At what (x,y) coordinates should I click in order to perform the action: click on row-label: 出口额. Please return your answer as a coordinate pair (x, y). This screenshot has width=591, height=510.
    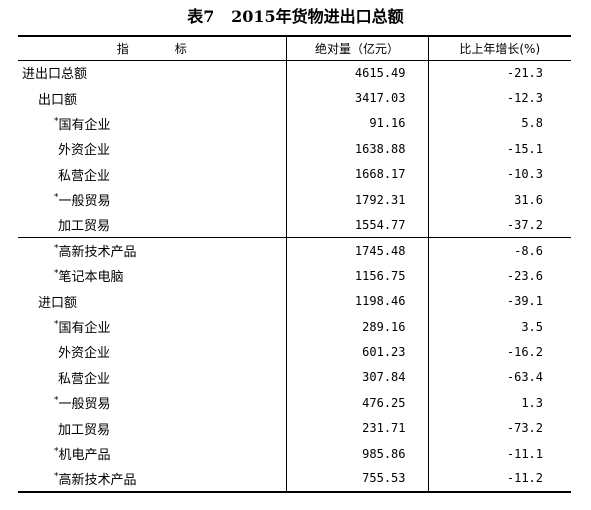
    Looking at the image, I should click on (152, 98).